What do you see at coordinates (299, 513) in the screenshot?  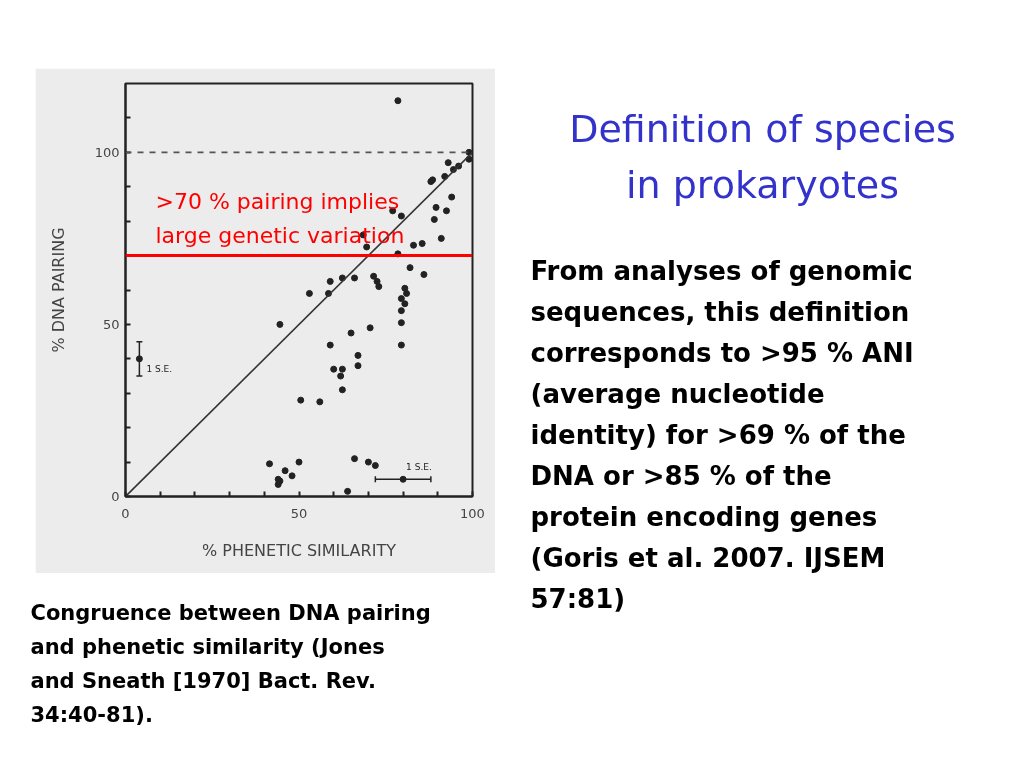 I see `x-tick-label: 50` at bounding box center [299, 513].